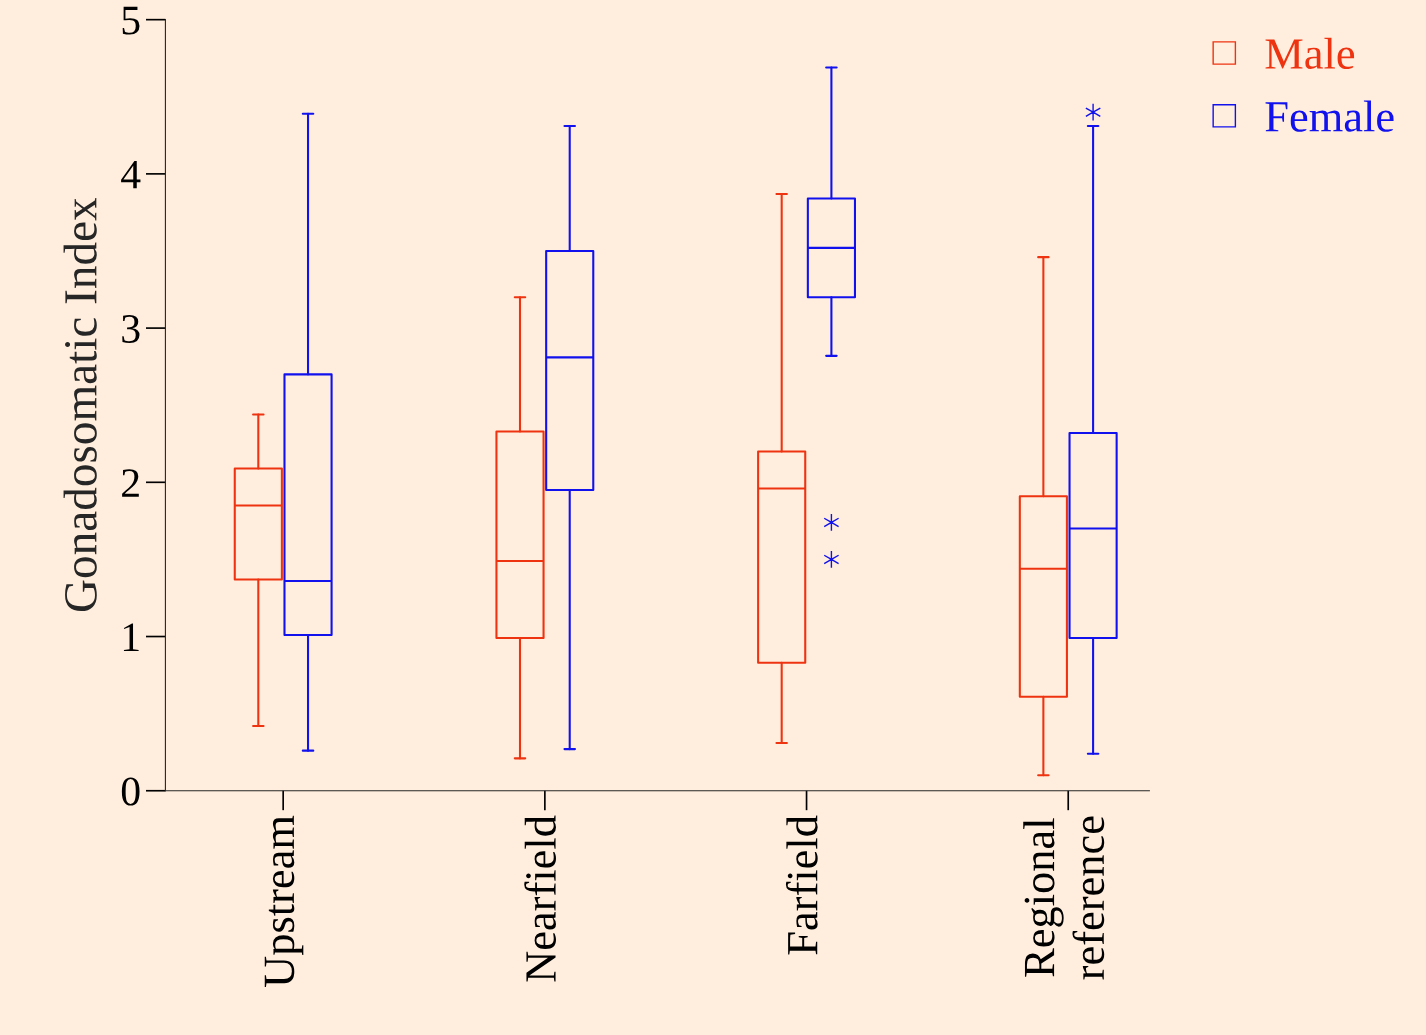  I want to click on legend-label: Male, so click(1310, 53).